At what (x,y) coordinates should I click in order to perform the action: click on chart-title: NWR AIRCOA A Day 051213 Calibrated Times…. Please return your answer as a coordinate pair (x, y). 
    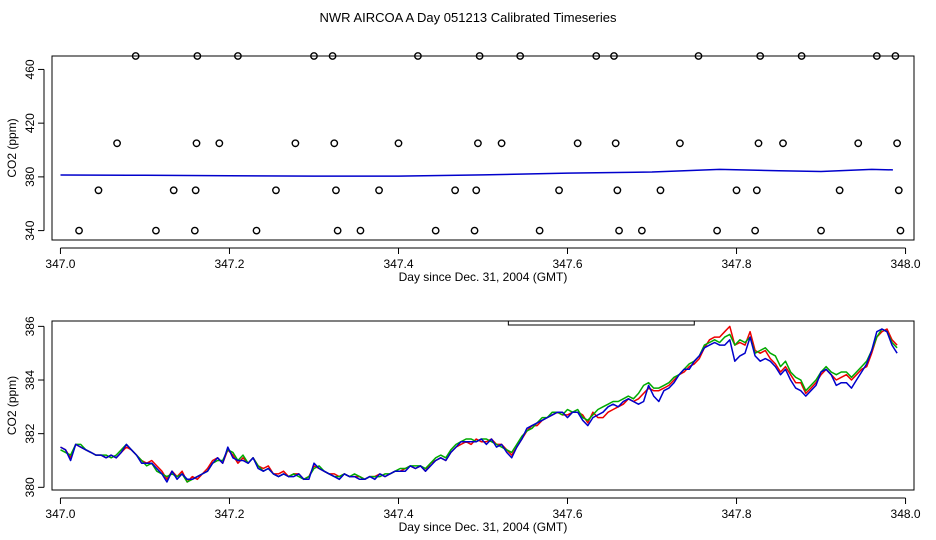
    Looking at the image, I should click on (468, 17).